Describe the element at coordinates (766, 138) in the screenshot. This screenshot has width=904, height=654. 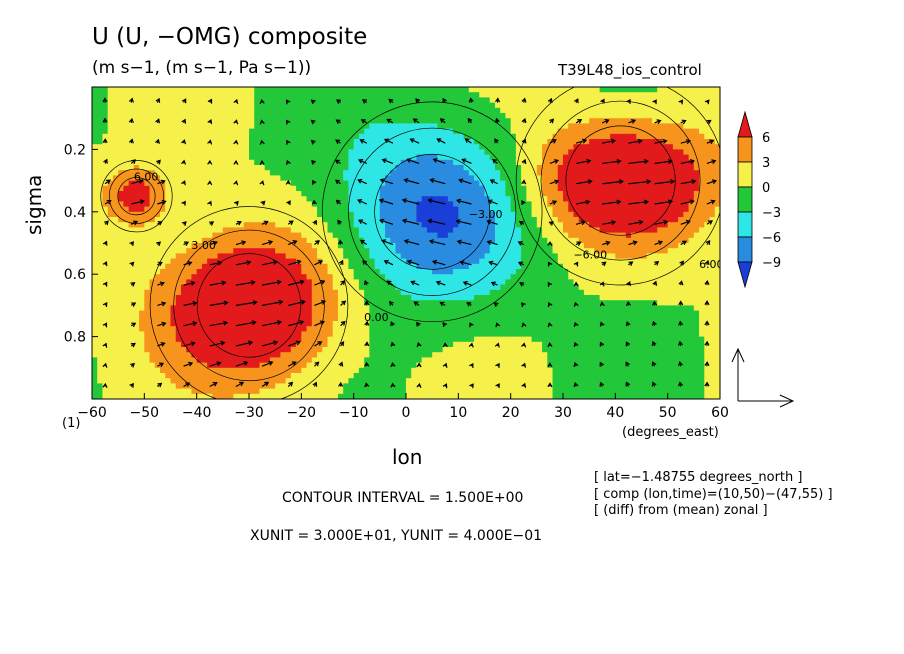
I see `colorbar-label: 6` at that location.